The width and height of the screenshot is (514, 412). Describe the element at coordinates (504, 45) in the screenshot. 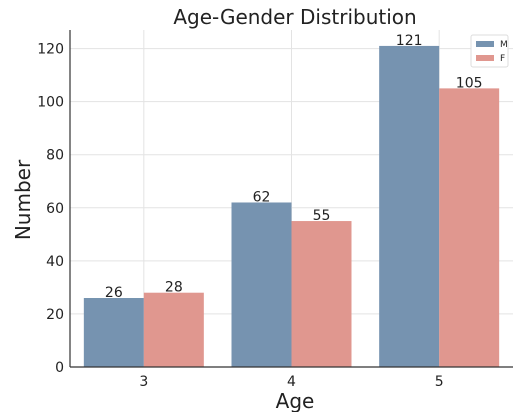

I see `legend-label-m: M` at that location.